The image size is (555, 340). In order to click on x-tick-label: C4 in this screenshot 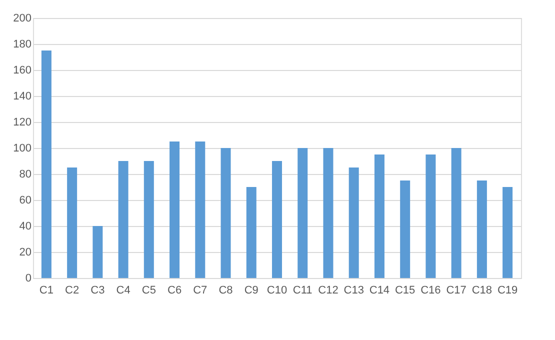, I will do `click(123, 290)`.